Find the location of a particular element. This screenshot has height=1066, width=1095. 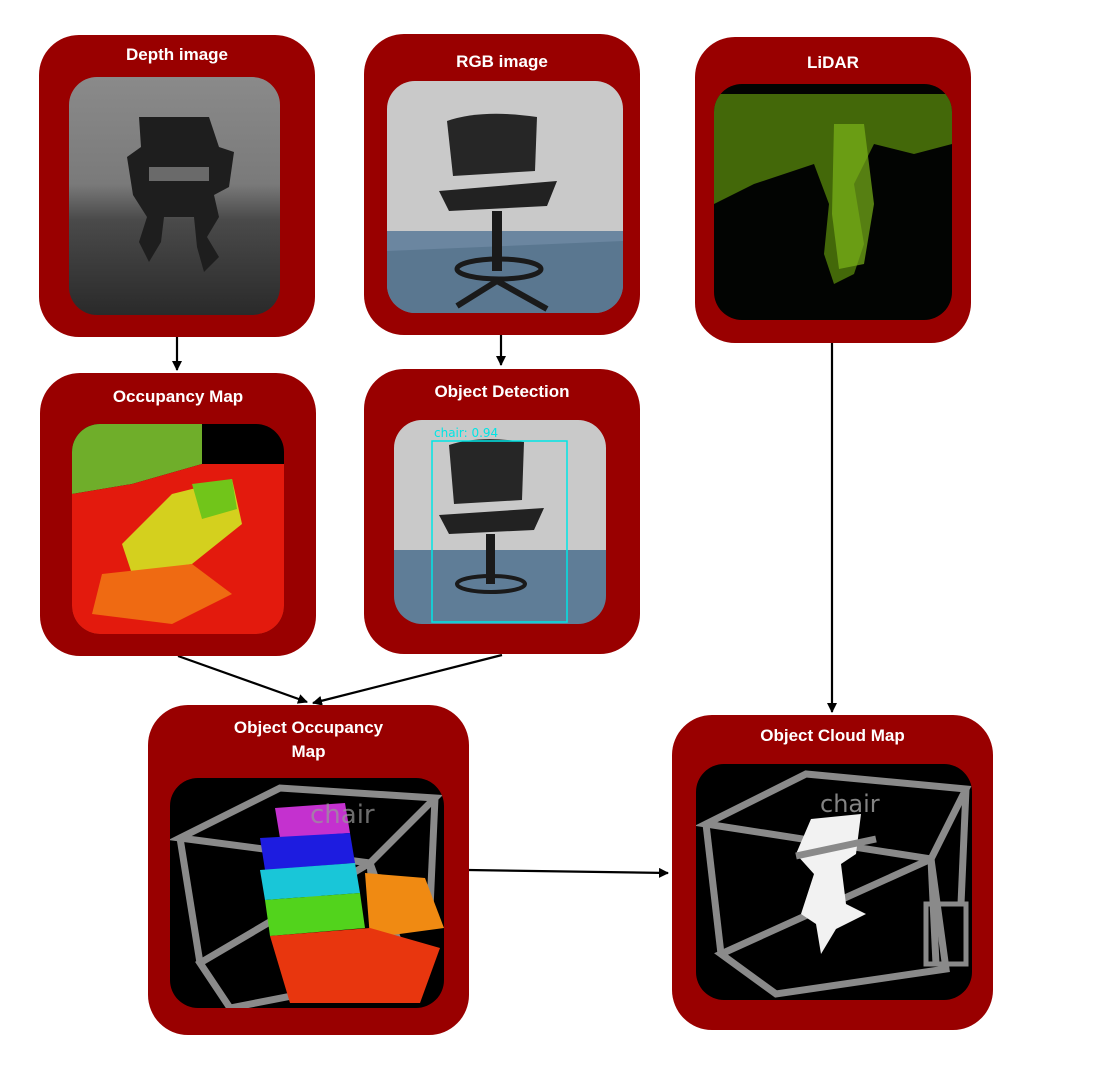

arrow-detection-to-object-occupancy is located at coordinates (407, 679).